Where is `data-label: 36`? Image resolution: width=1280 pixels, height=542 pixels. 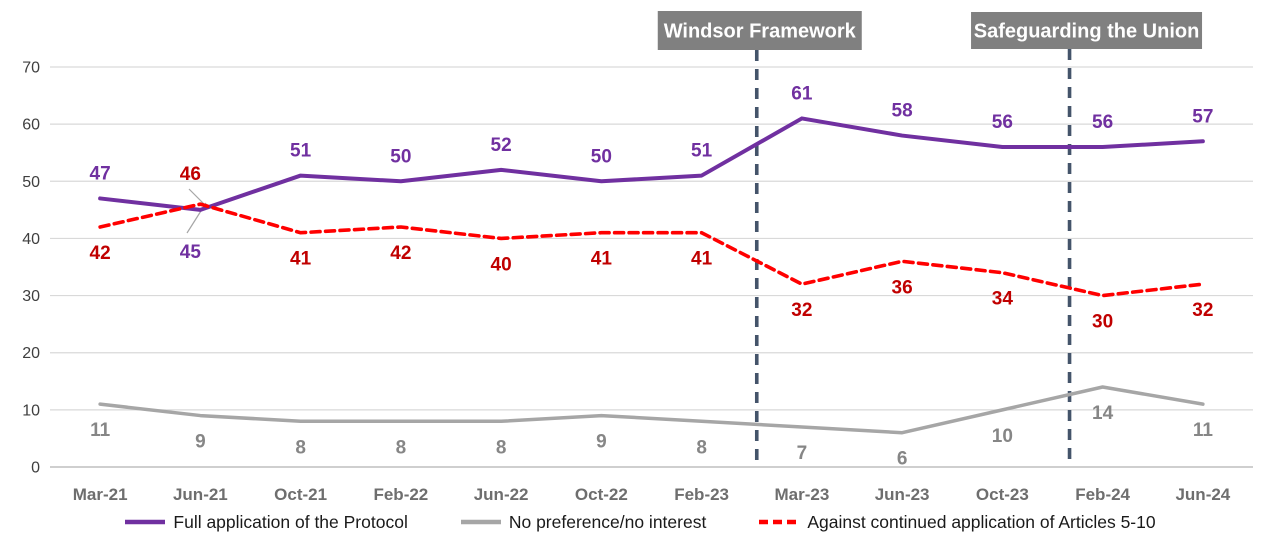 data-label: 36 is located at coordinates (902, 287).